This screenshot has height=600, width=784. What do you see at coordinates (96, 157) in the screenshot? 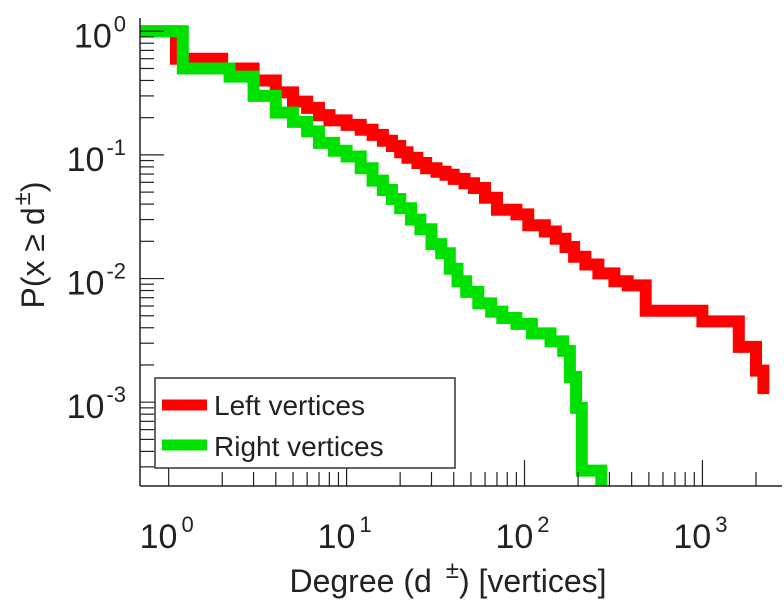
I see `y-tick-label: 10⁻¹` at bounding box center [96, 157].